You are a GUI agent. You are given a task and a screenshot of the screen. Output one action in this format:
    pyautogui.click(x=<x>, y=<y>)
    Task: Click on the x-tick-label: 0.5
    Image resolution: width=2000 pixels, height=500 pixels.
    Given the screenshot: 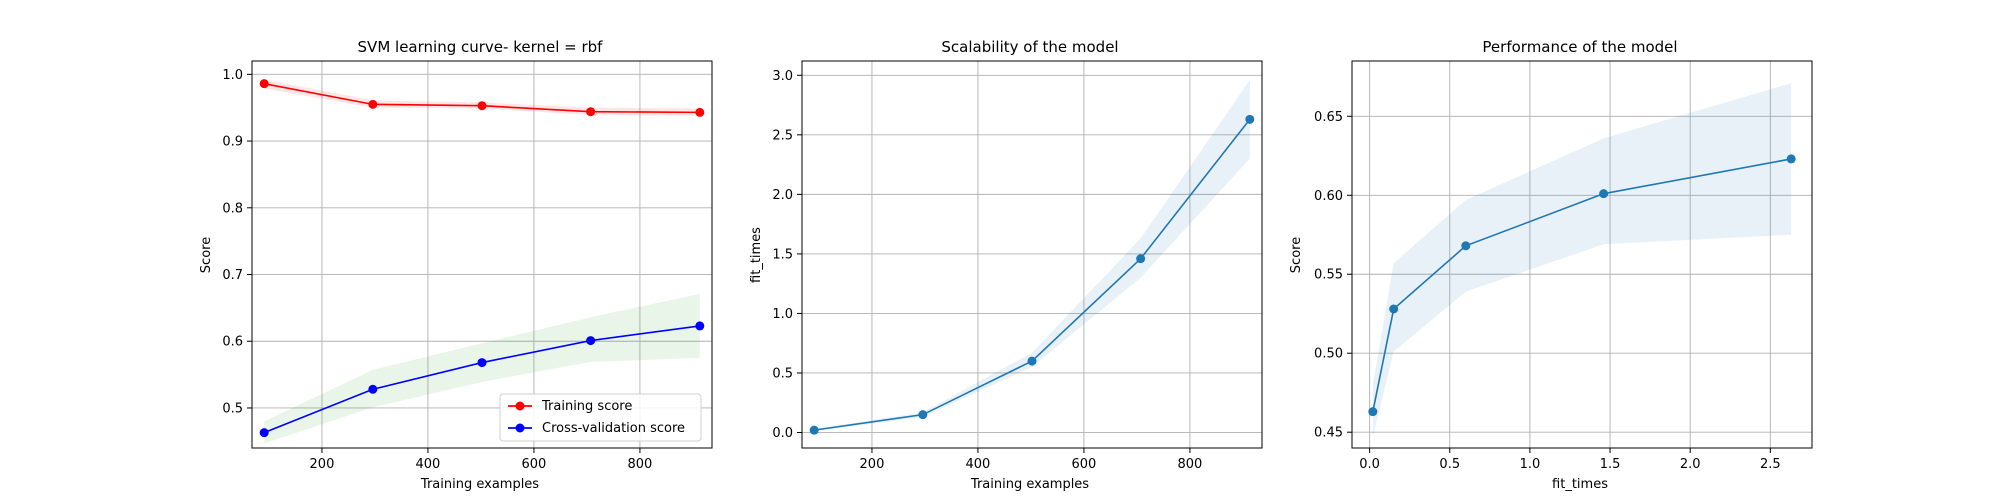 What is the action you would take?
    pyautogui.click(x=1449, y=464)
    